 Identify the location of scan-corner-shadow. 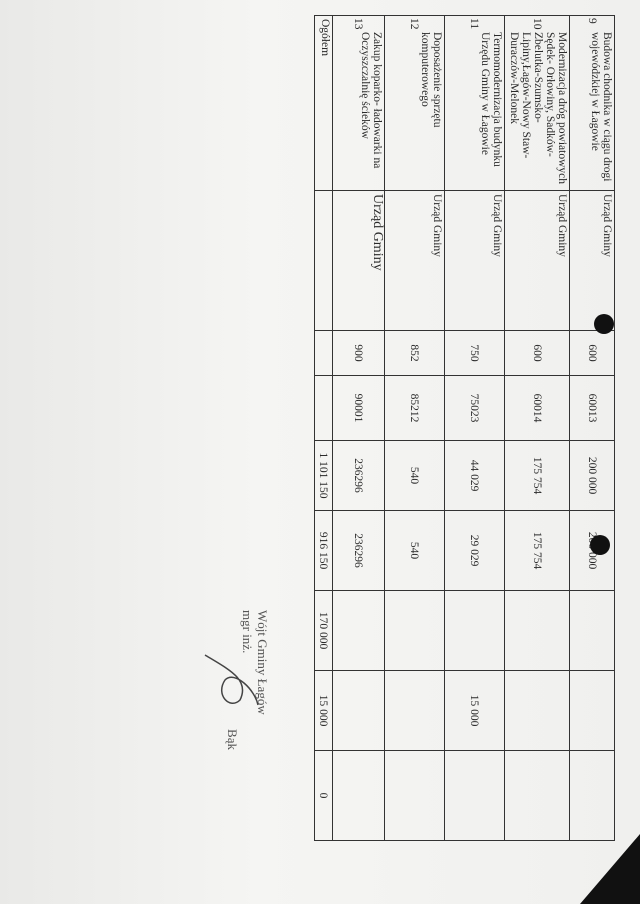
(610, 869).